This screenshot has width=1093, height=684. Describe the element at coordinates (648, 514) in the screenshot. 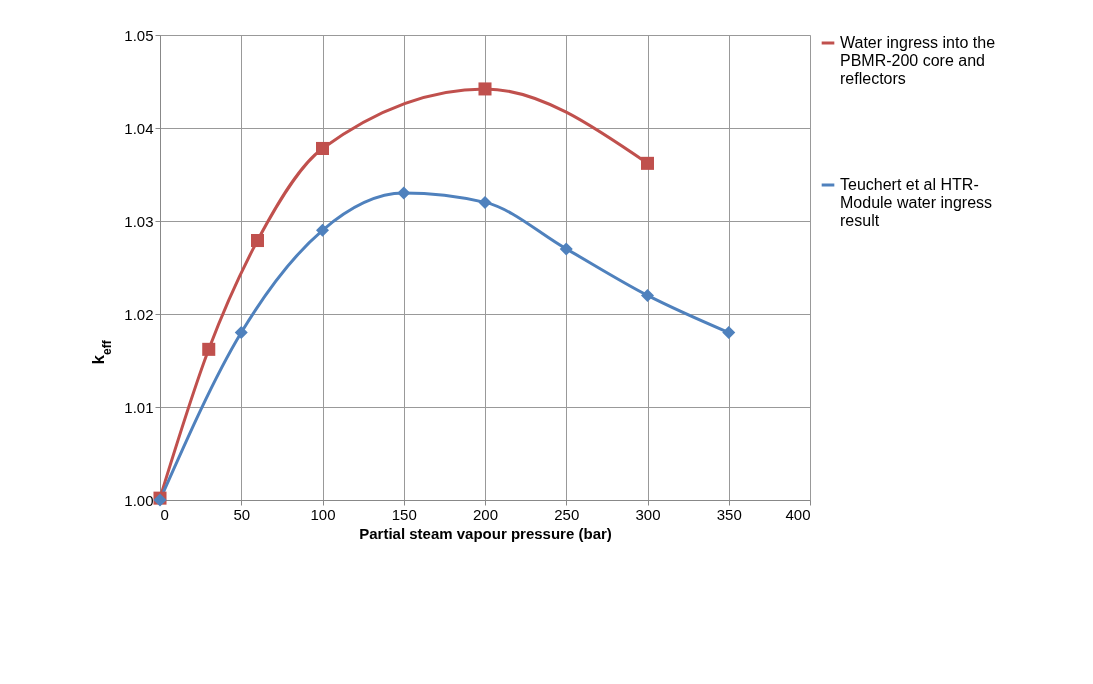

I see `x-tick-label: 300` at that location.